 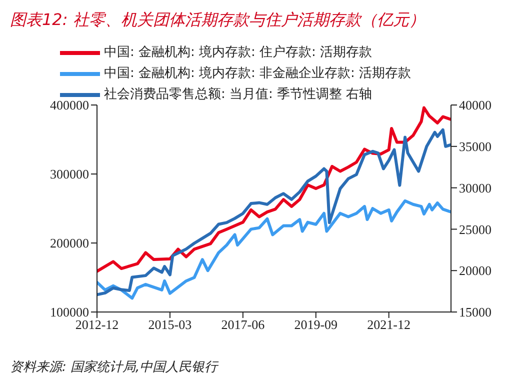 What do you see at coordinates (475, 105) in the screenshot?
I see `y2-tick-label: 40000` at bounding box center [475, 105].